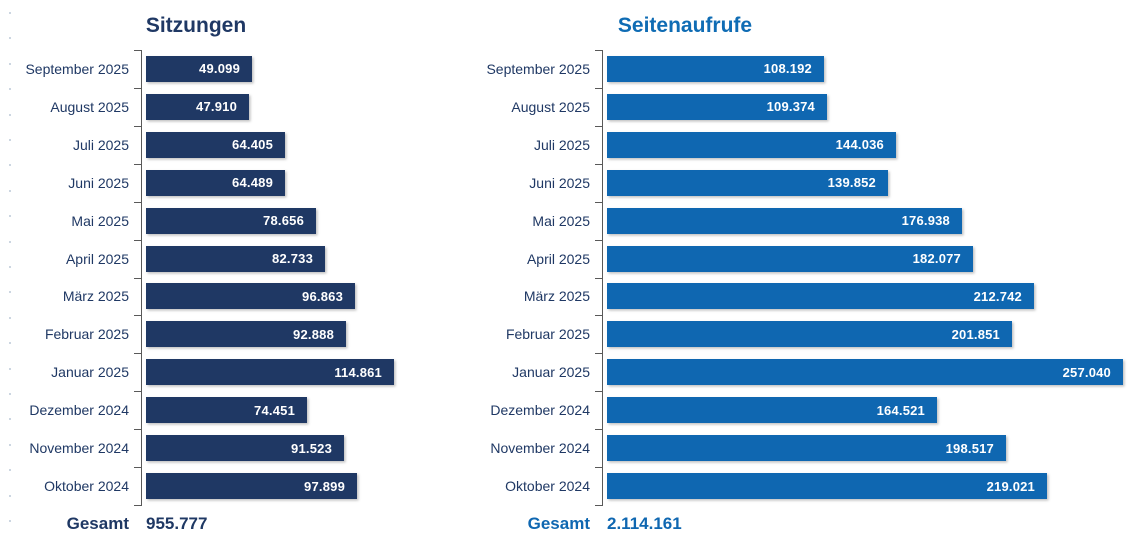 This screenshot has width=1146, height=554. What do you see at coordinates (540, 448) in the screenshot?
I see `category-label: November 2024` at bounding box center [540, 448].